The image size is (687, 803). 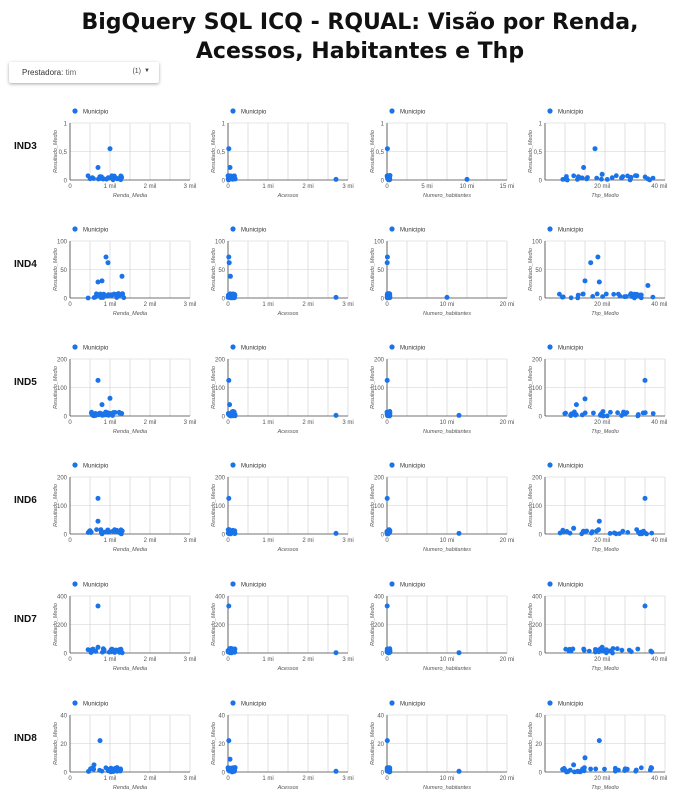 What do you see at coordinates (84, 72) in the screenshot?
I see `prestadora-filter: Prestadora: tim (1) ▼` at bounding box center [84, 72].